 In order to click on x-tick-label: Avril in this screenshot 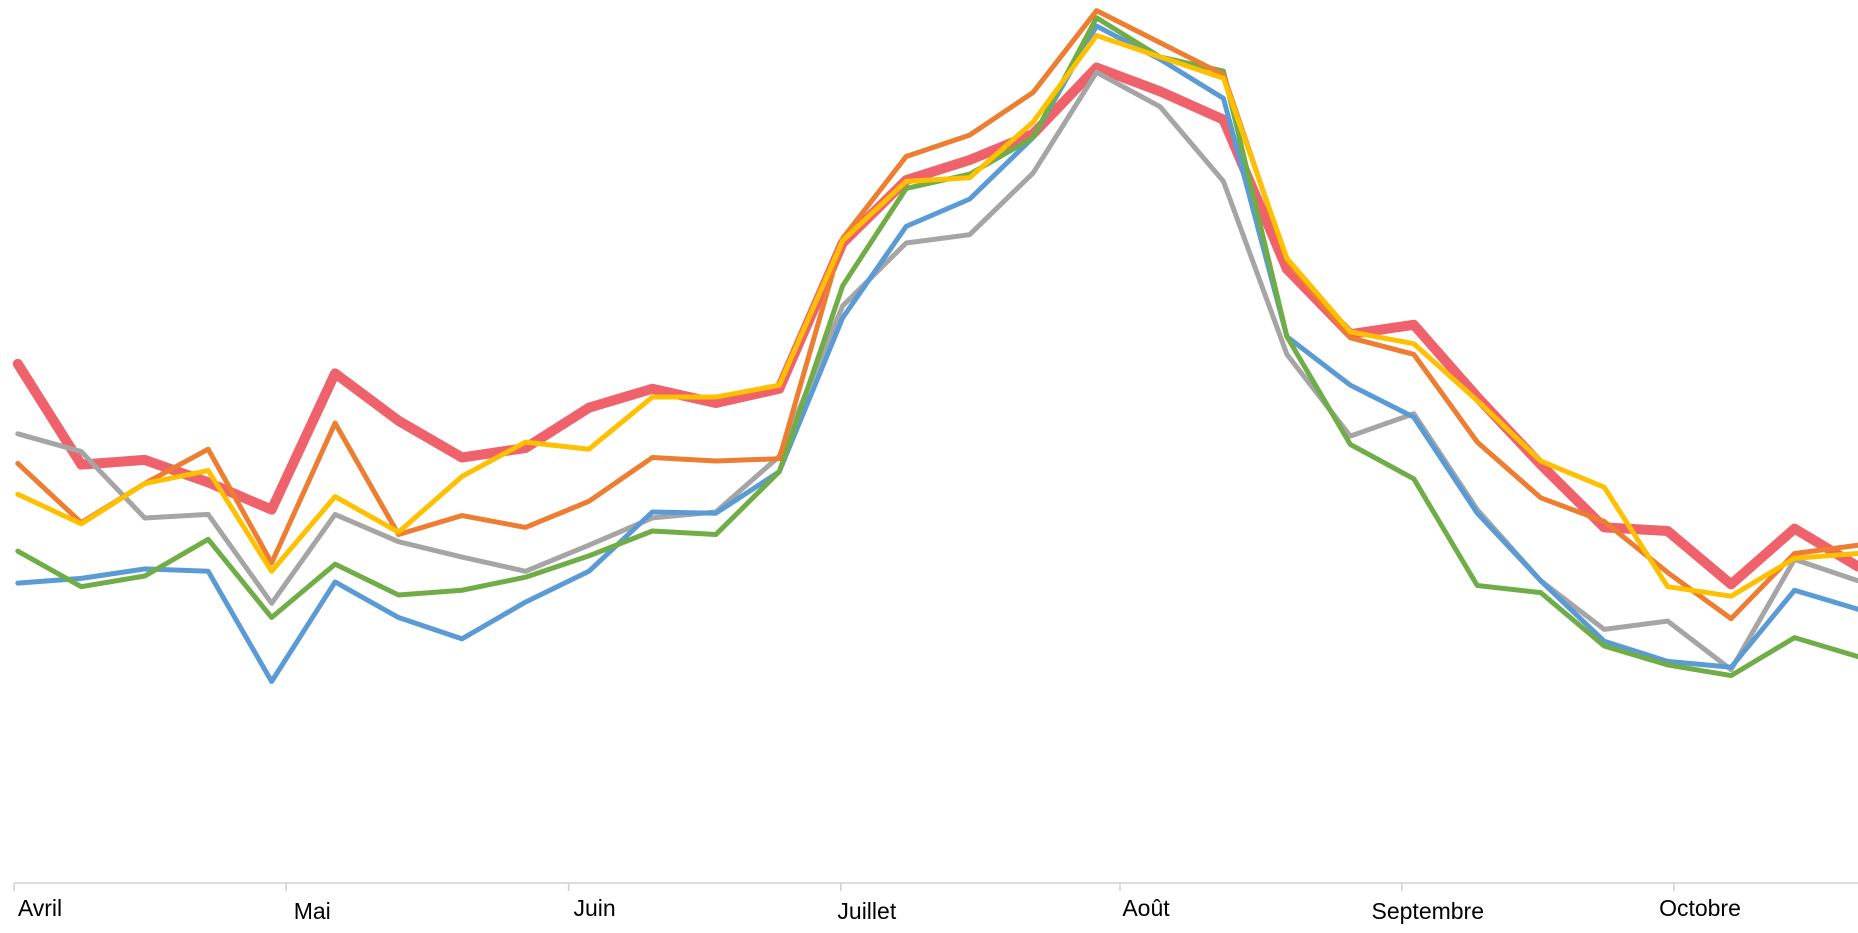, I will do `click(40, 908)`.